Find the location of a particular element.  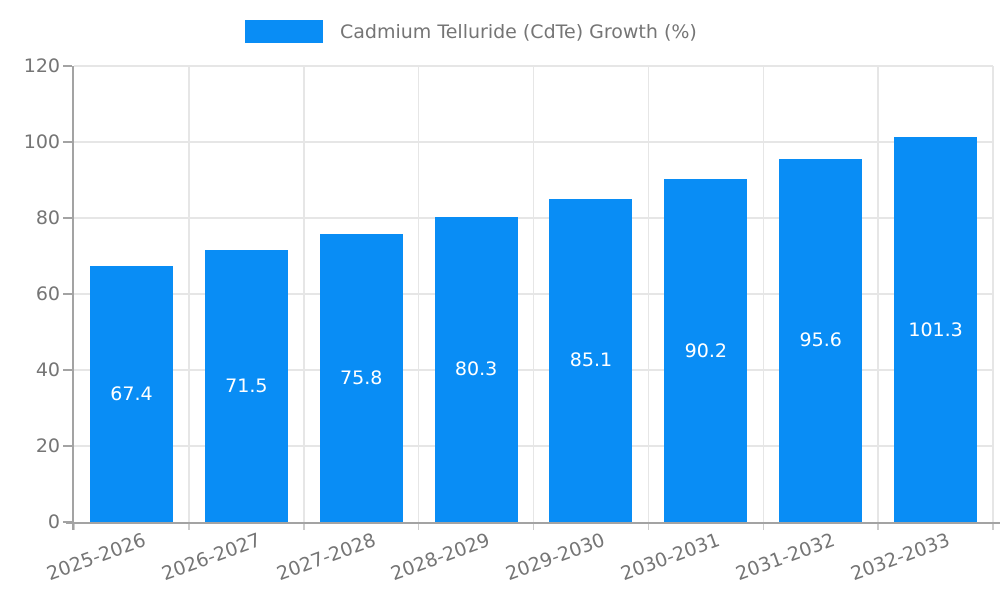

y-tick-label: 0 is located at coordinates (53, 522).